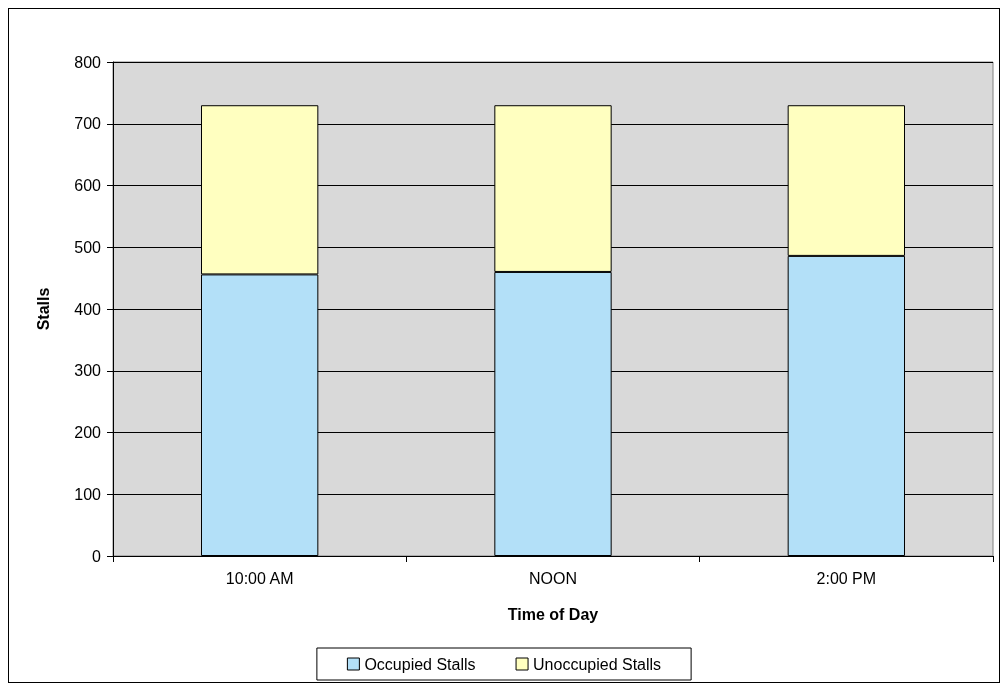  What do you see at coordinates (553, 578) in the screenshot?
I see `x-tick-label: NOON` at bounding box center [553, 578].